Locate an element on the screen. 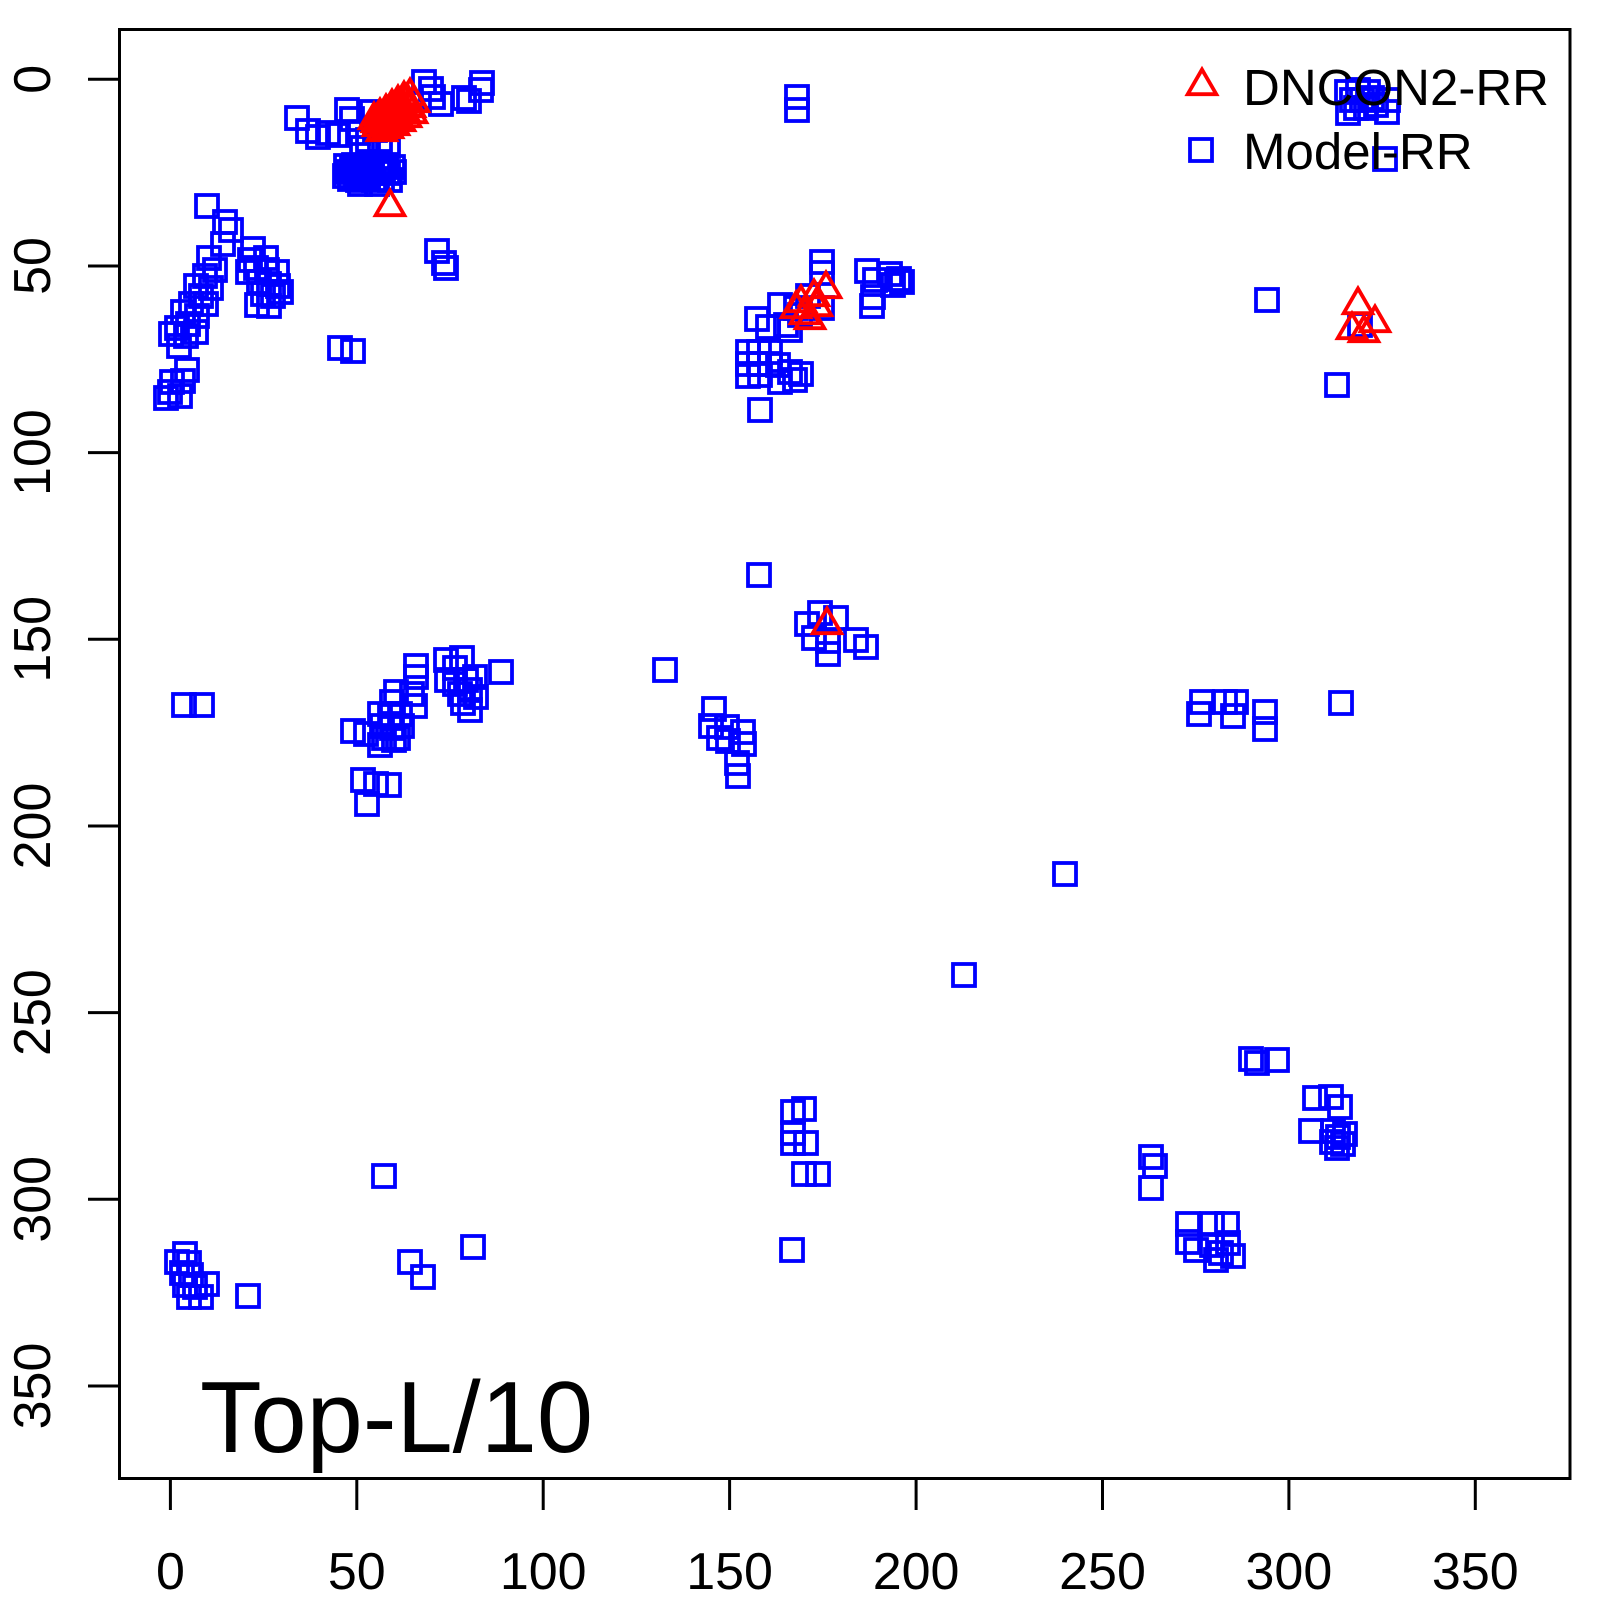  svg-text: DNCON2-RR is located at coordinates (1396, 87).